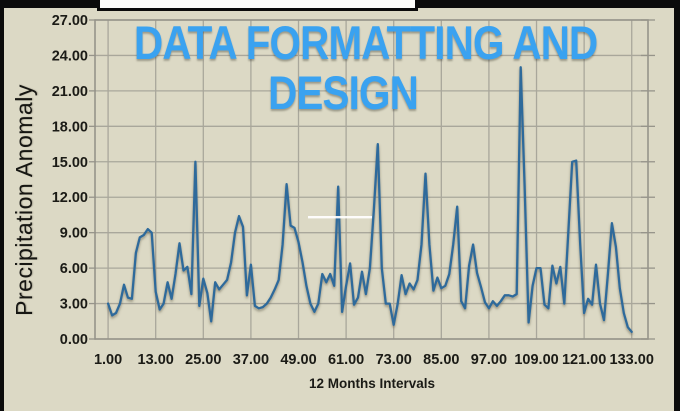  I want to click on x-tick-label: 73.00, so click(394, 360).